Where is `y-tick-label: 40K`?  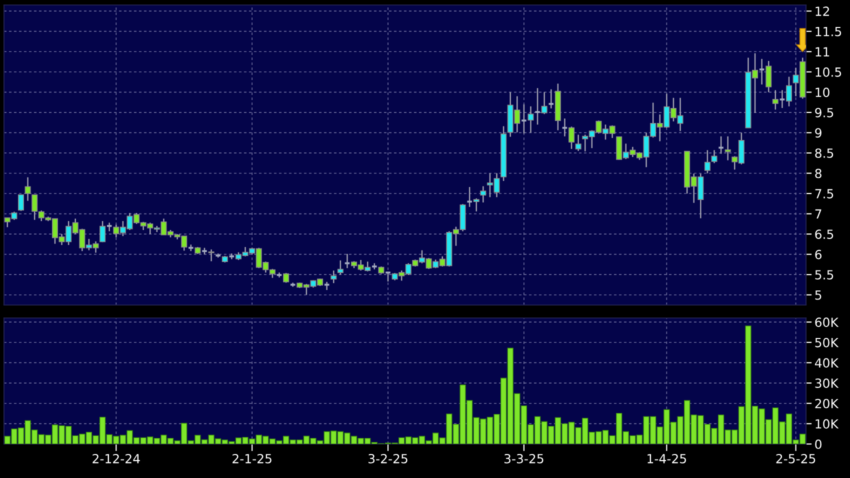
y-tick-label: 40K is located at coordinates (826, 363).